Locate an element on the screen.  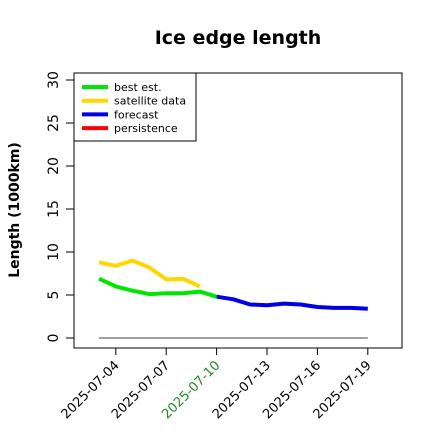
y-tick-label: 10 is located at coordinates (54, 252).